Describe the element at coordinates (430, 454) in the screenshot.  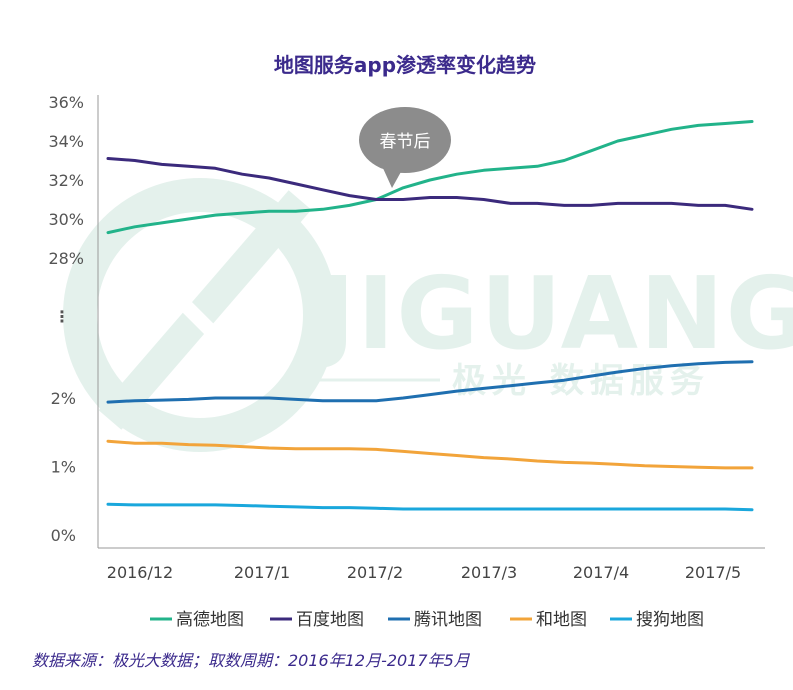
I see `series-line-hedi` at that location.